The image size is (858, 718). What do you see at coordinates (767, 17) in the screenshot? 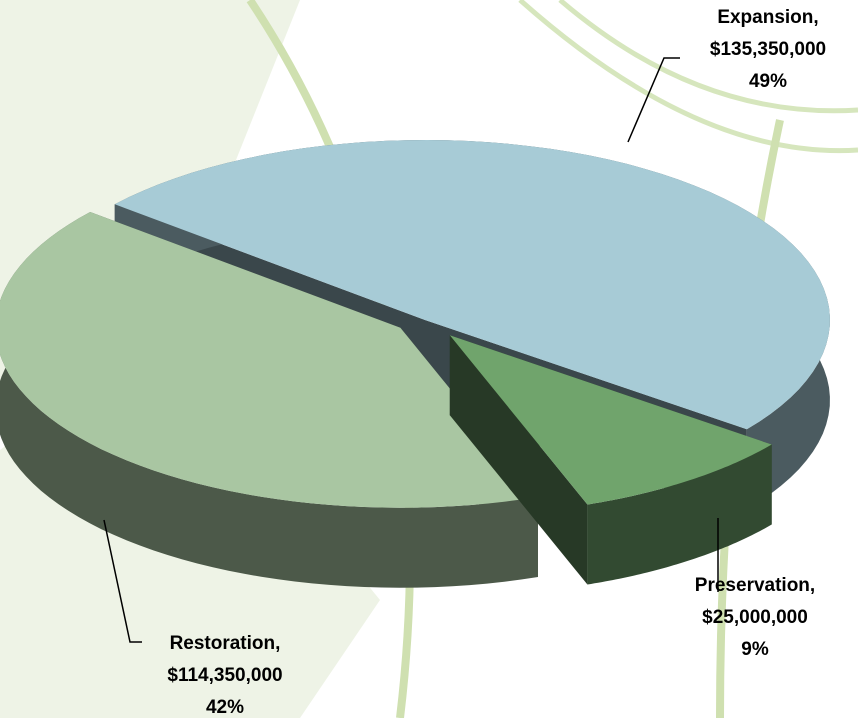
I see `category-label: Expansion,` at bounding box center [767, 17].